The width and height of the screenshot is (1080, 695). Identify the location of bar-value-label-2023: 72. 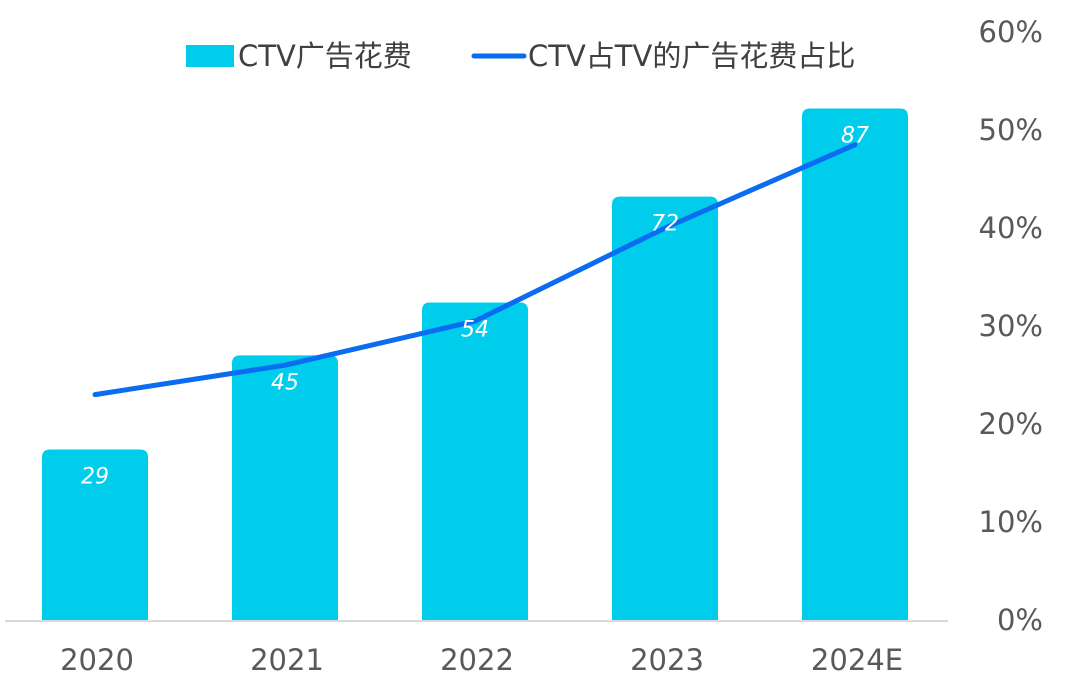
(665, 224).